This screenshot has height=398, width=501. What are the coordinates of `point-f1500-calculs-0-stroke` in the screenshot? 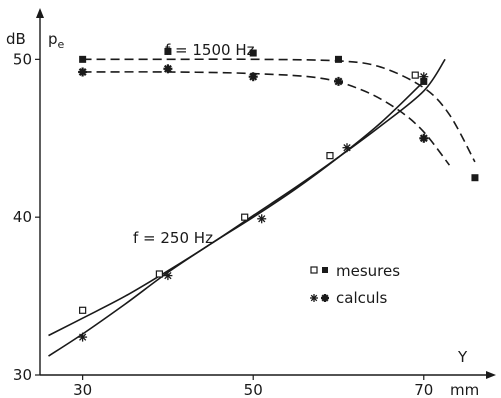 It's located at (82, 72).